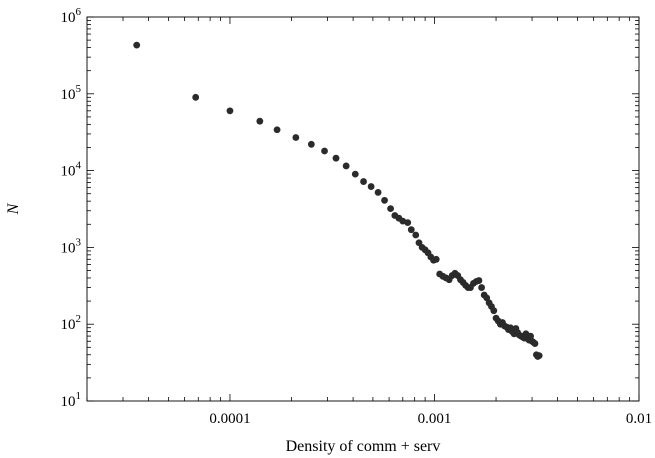  Describe the element at coordinates (13, 208) in the screenshot. I see `y-axis-label: N` at that location.